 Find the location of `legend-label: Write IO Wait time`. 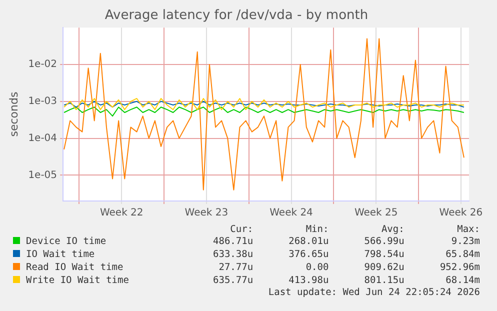

legend-label: Write IO Wait time is located at coordinates (77, 280).